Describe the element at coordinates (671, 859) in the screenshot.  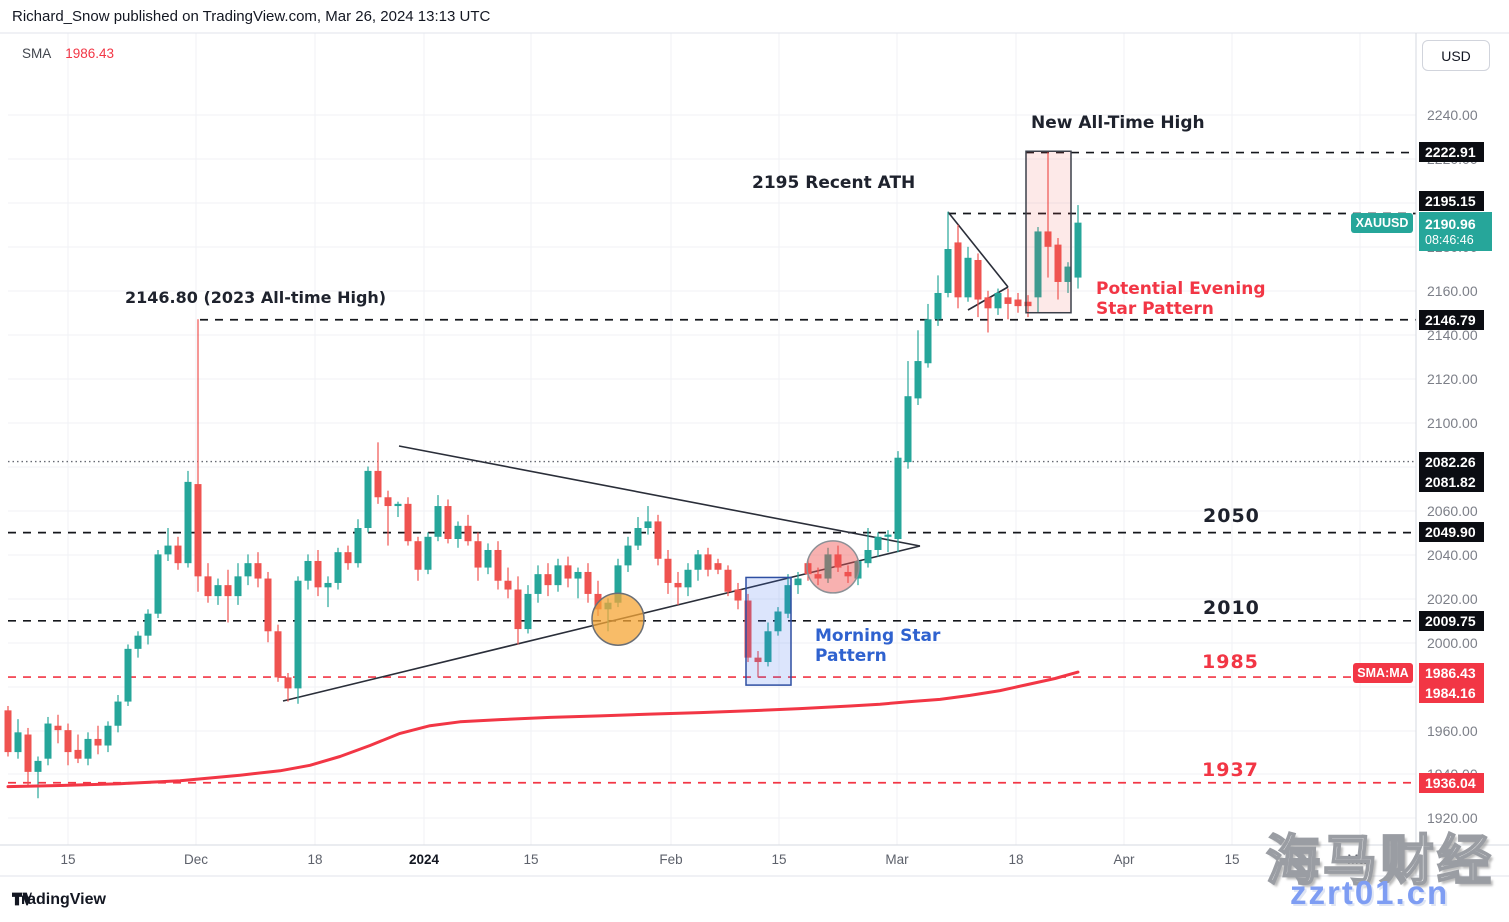
I see `time-label: Feb` at that location.